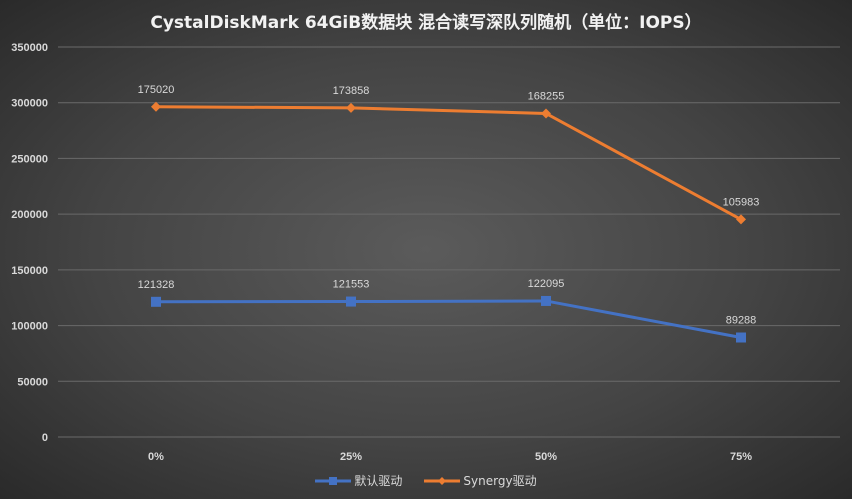  What do you see at coordinates (351, 285) in the screenshot?
I see `data-label: 121553` at bounding box center [351, 285].